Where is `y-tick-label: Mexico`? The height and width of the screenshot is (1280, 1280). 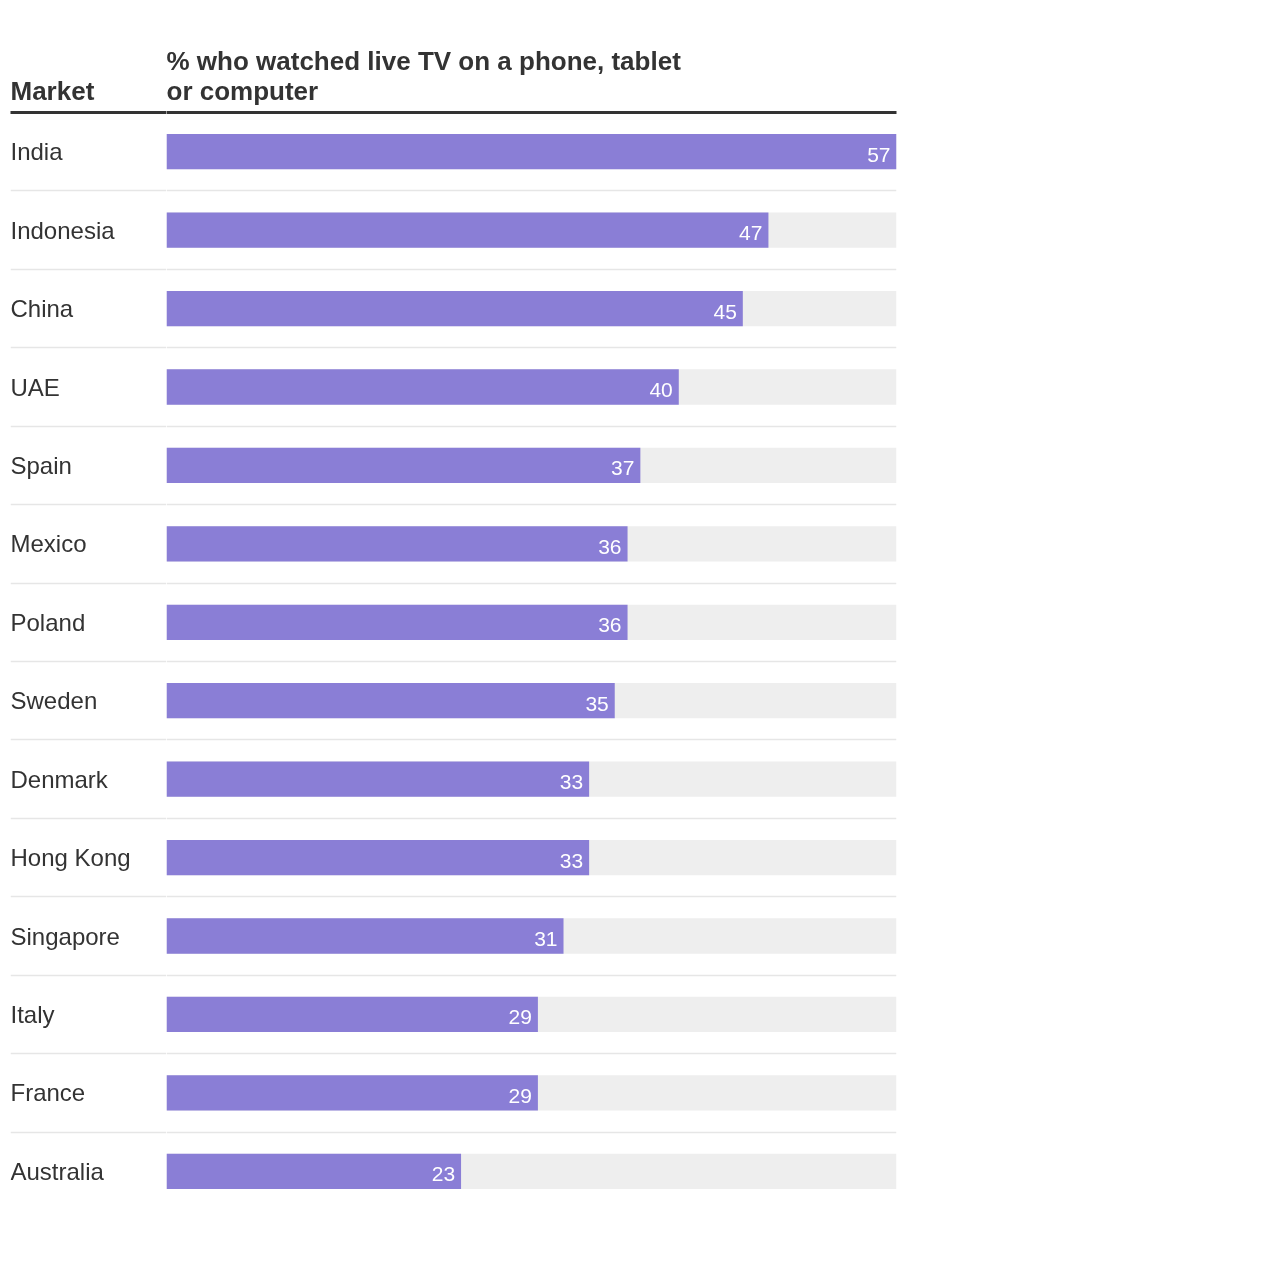
y-tick-label: Mexico is located at coordinates (48, 544).